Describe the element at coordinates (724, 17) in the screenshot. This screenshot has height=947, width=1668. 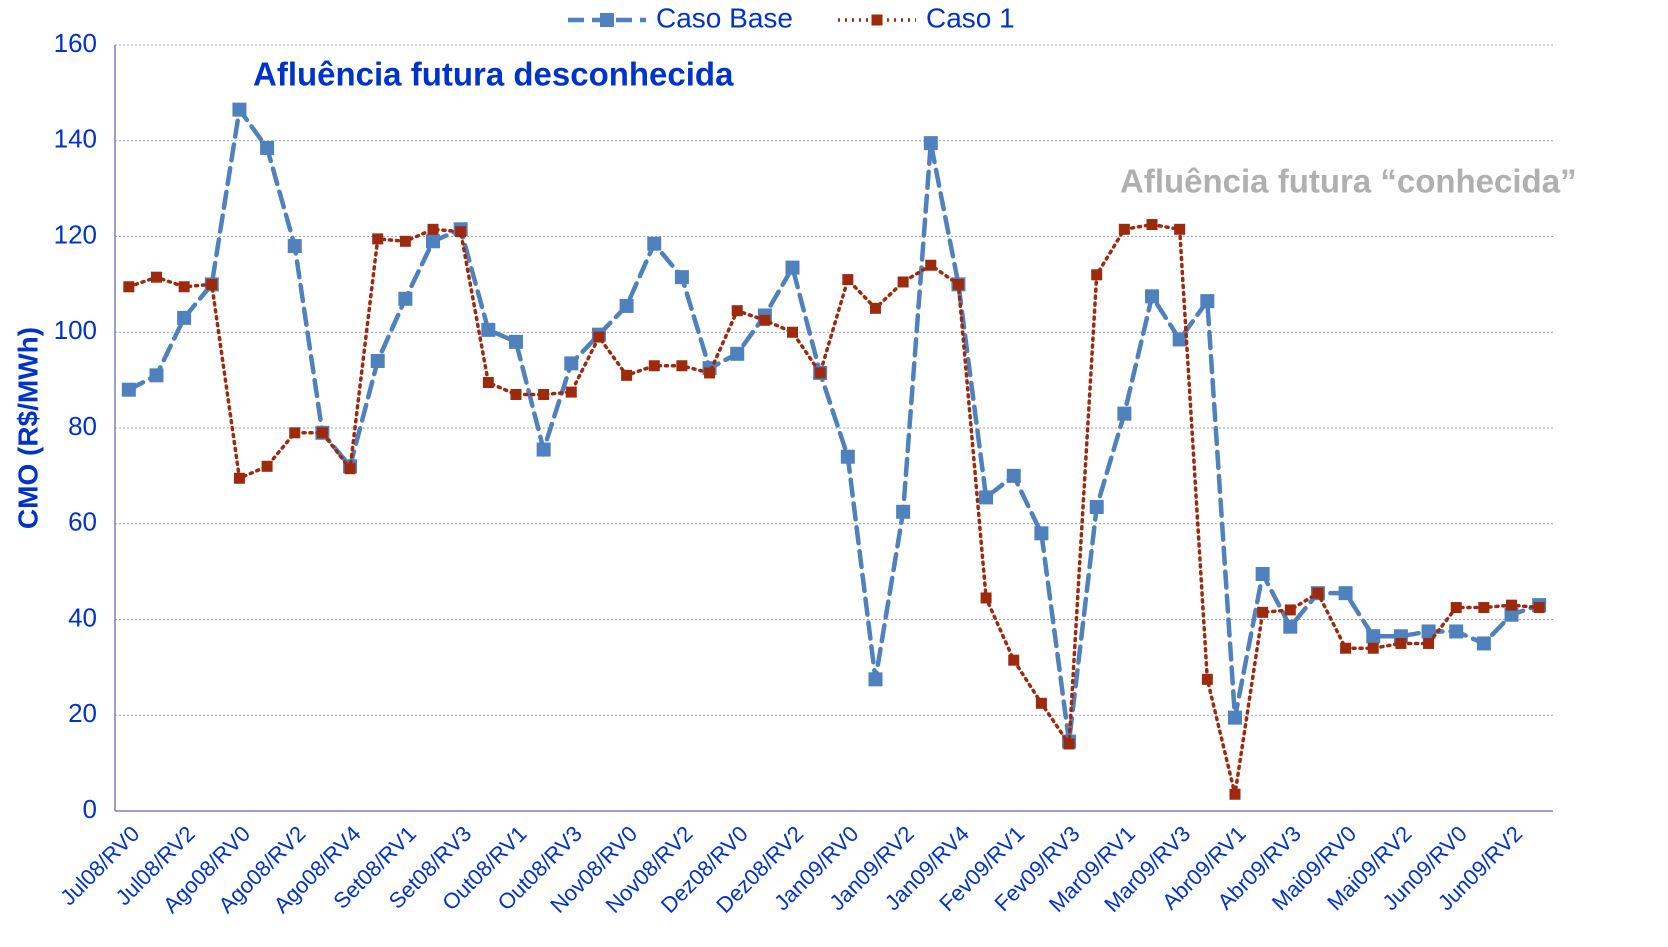
I see `legend-label: Caso Base` at that location.